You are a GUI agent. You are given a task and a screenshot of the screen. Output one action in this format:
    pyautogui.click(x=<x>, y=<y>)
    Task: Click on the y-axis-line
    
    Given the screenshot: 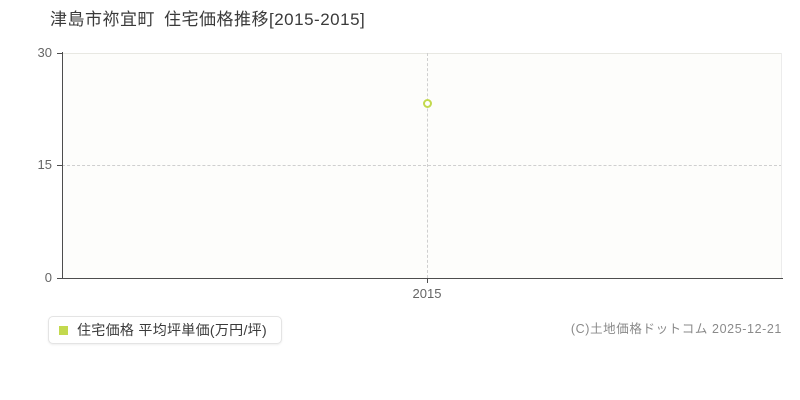 What is the action you would take?
    pyautogui.click(x=62, y=165)
    